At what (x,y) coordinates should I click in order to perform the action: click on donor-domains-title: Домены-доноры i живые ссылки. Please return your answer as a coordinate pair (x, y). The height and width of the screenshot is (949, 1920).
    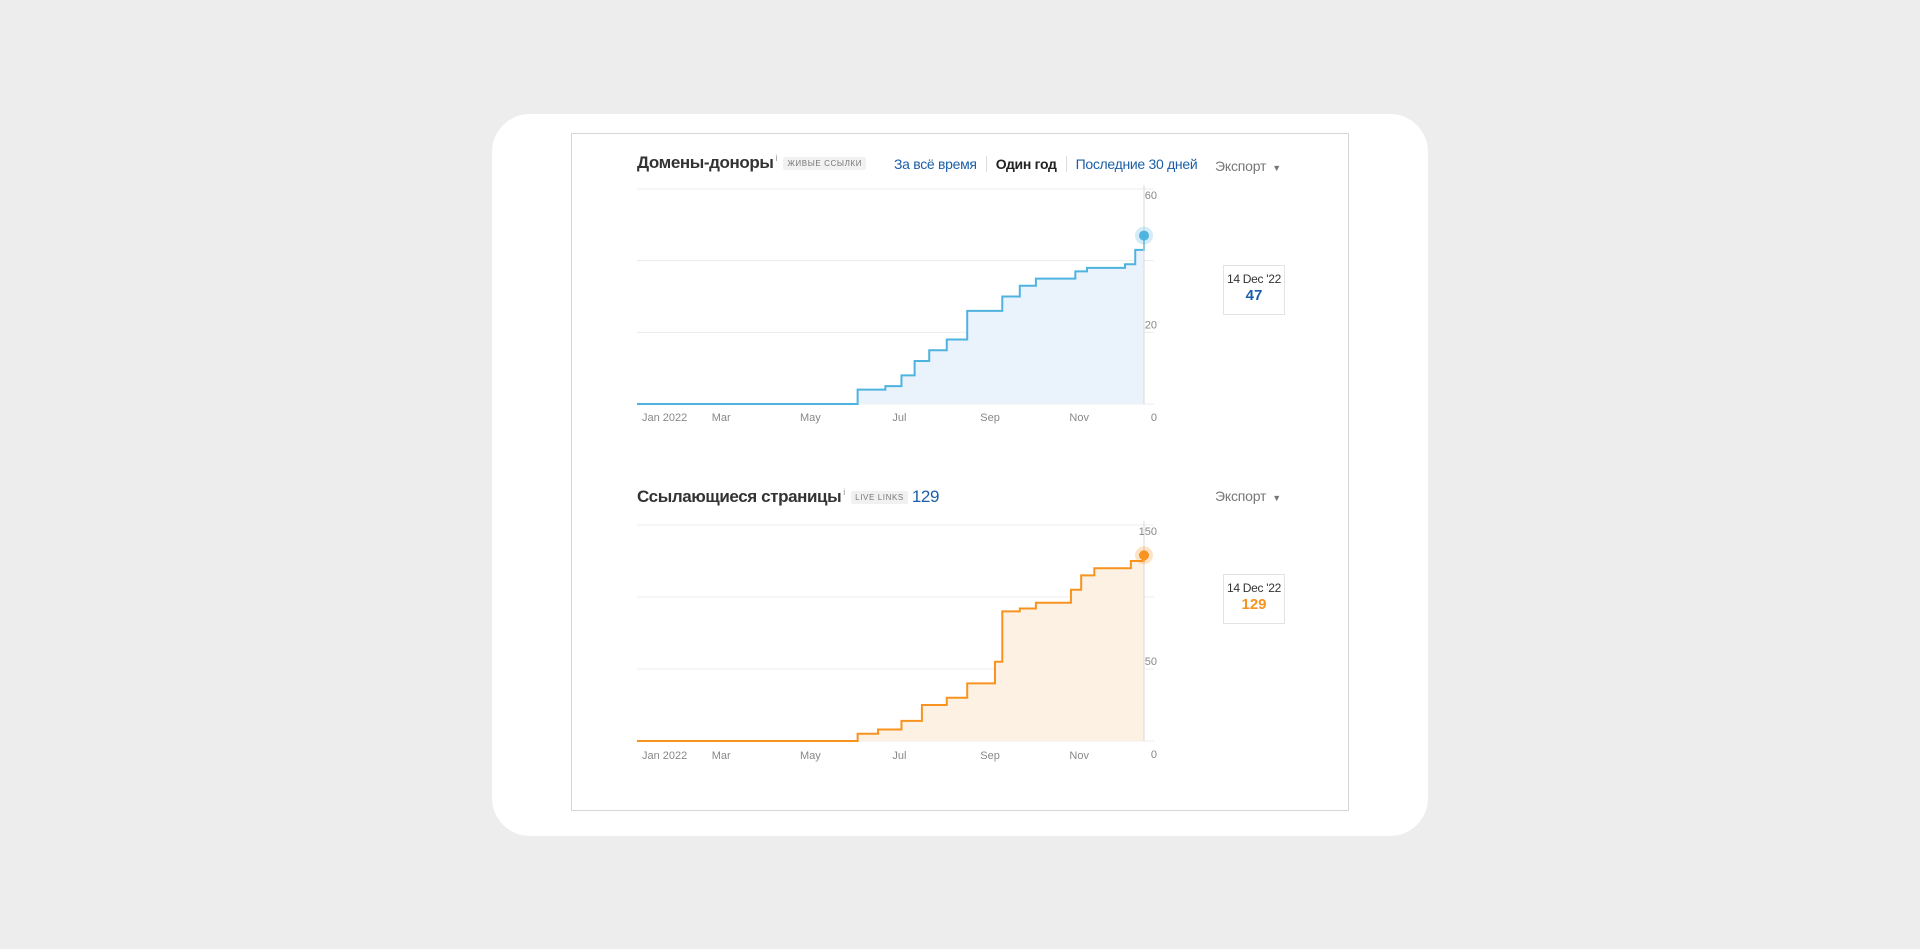
    Looking at the image, I should click on (752, 163).